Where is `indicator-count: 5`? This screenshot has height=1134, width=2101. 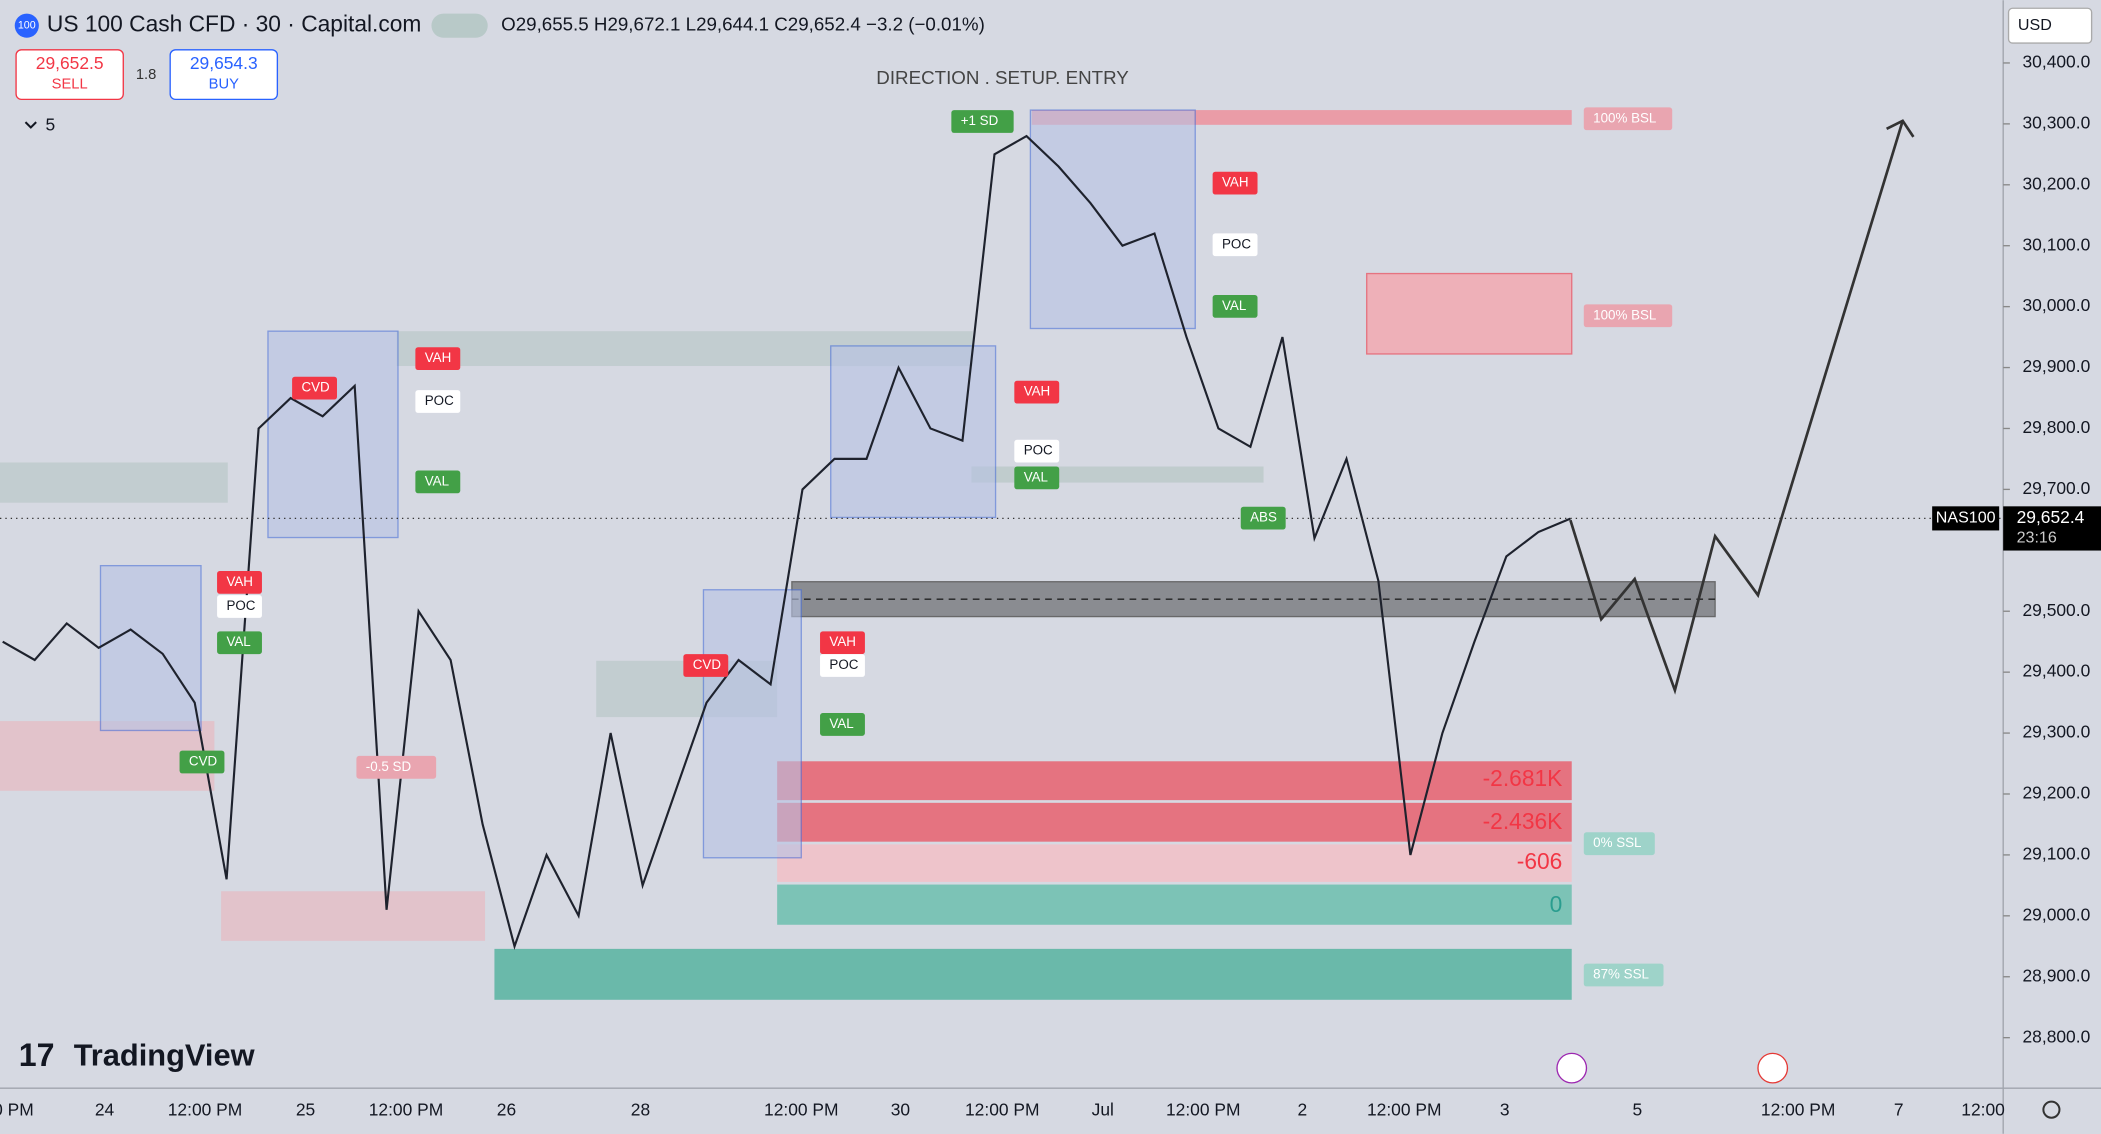 indicator-count: 5 is located at coordinates (51, 125).